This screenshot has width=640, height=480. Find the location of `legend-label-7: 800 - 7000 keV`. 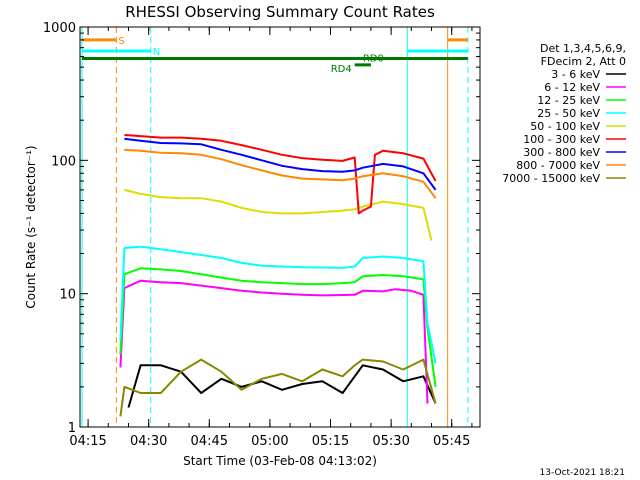

legend-label-7: 800 - 7000 keV is located at coordinates (558, 165).